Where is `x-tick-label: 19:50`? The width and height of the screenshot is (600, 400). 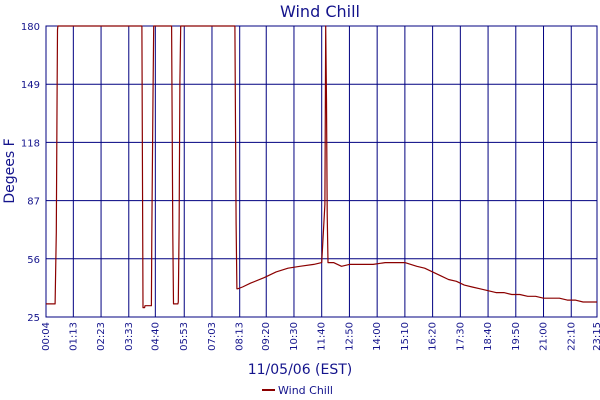 x-tick-label: 19:50 is located at coordinates (516, 336).